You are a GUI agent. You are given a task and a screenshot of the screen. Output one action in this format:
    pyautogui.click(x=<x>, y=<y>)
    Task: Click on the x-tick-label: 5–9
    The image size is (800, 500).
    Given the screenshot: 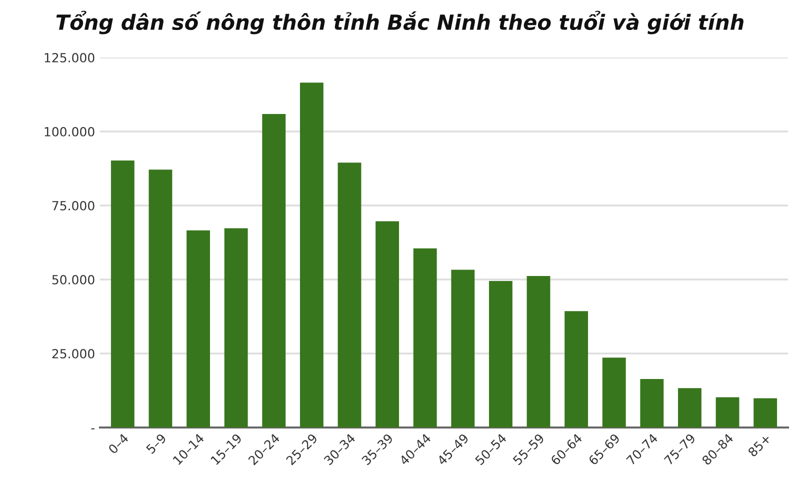 What is the action you would take?
    pyautogui.click(x=156, y=443)
    